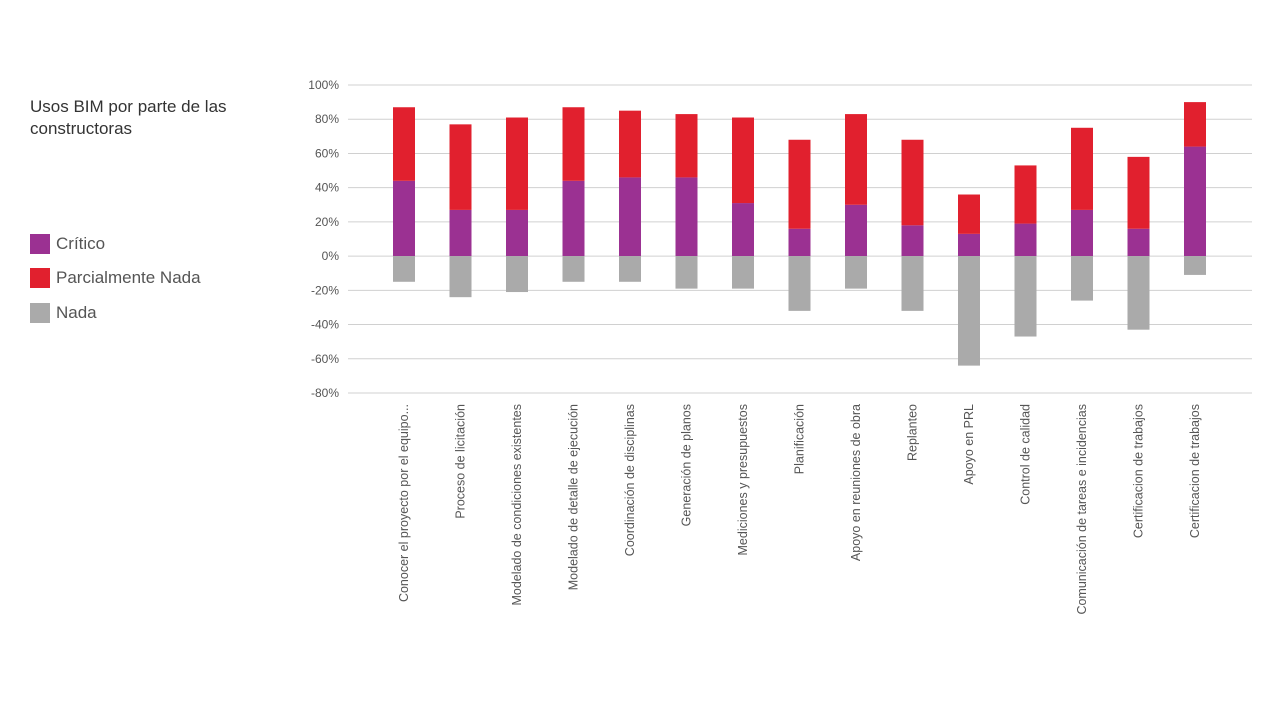  What do you see at coordinates (40, 278) in the screenshot?
I see `legend-swatch-parcialmente-nada` at bounding box center [40, 278].